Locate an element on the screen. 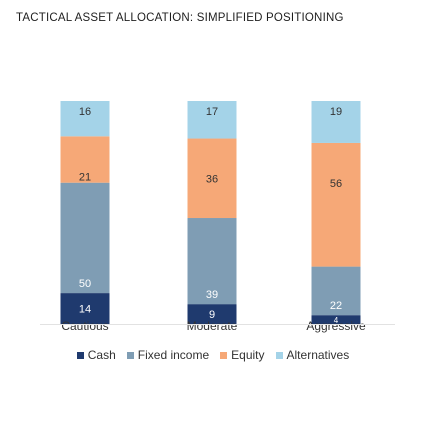 Image resolution: width=426 pixels, height=430 pixels. data-label-equity-aggressive: 56 is located at coordinates (336, 184).